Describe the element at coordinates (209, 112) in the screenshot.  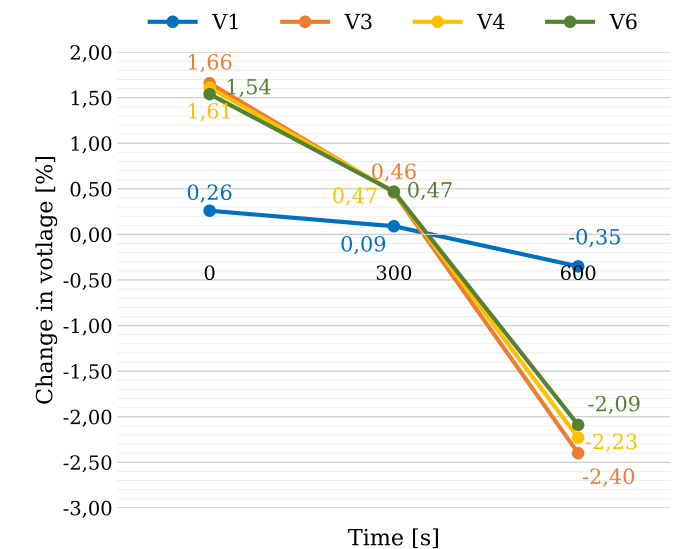
I see `data-label: 1,61` at that location.